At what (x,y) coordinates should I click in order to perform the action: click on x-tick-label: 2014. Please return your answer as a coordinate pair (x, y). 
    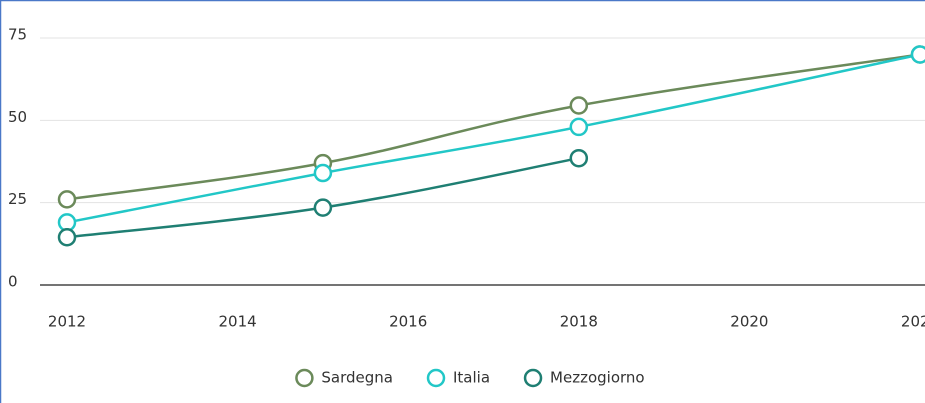
    Looking at the image, I should click on (238, 322).